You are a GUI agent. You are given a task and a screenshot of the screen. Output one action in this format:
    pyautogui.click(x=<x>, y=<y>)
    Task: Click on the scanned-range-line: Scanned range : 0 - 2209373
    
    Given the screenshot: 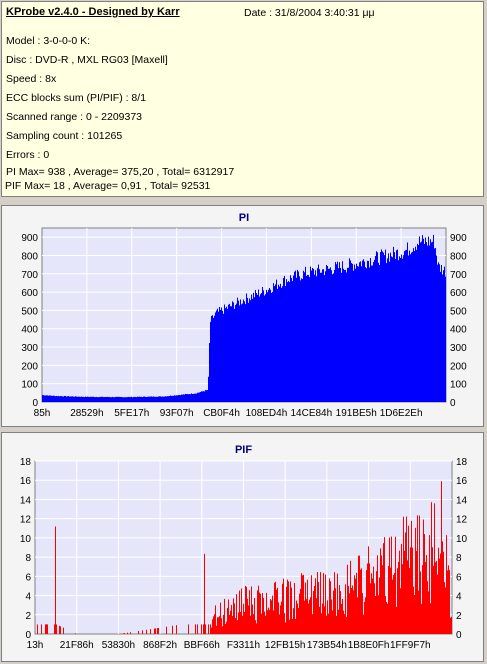 What is the action you would take?
    pyautogui.click(x=74, y=117)
    